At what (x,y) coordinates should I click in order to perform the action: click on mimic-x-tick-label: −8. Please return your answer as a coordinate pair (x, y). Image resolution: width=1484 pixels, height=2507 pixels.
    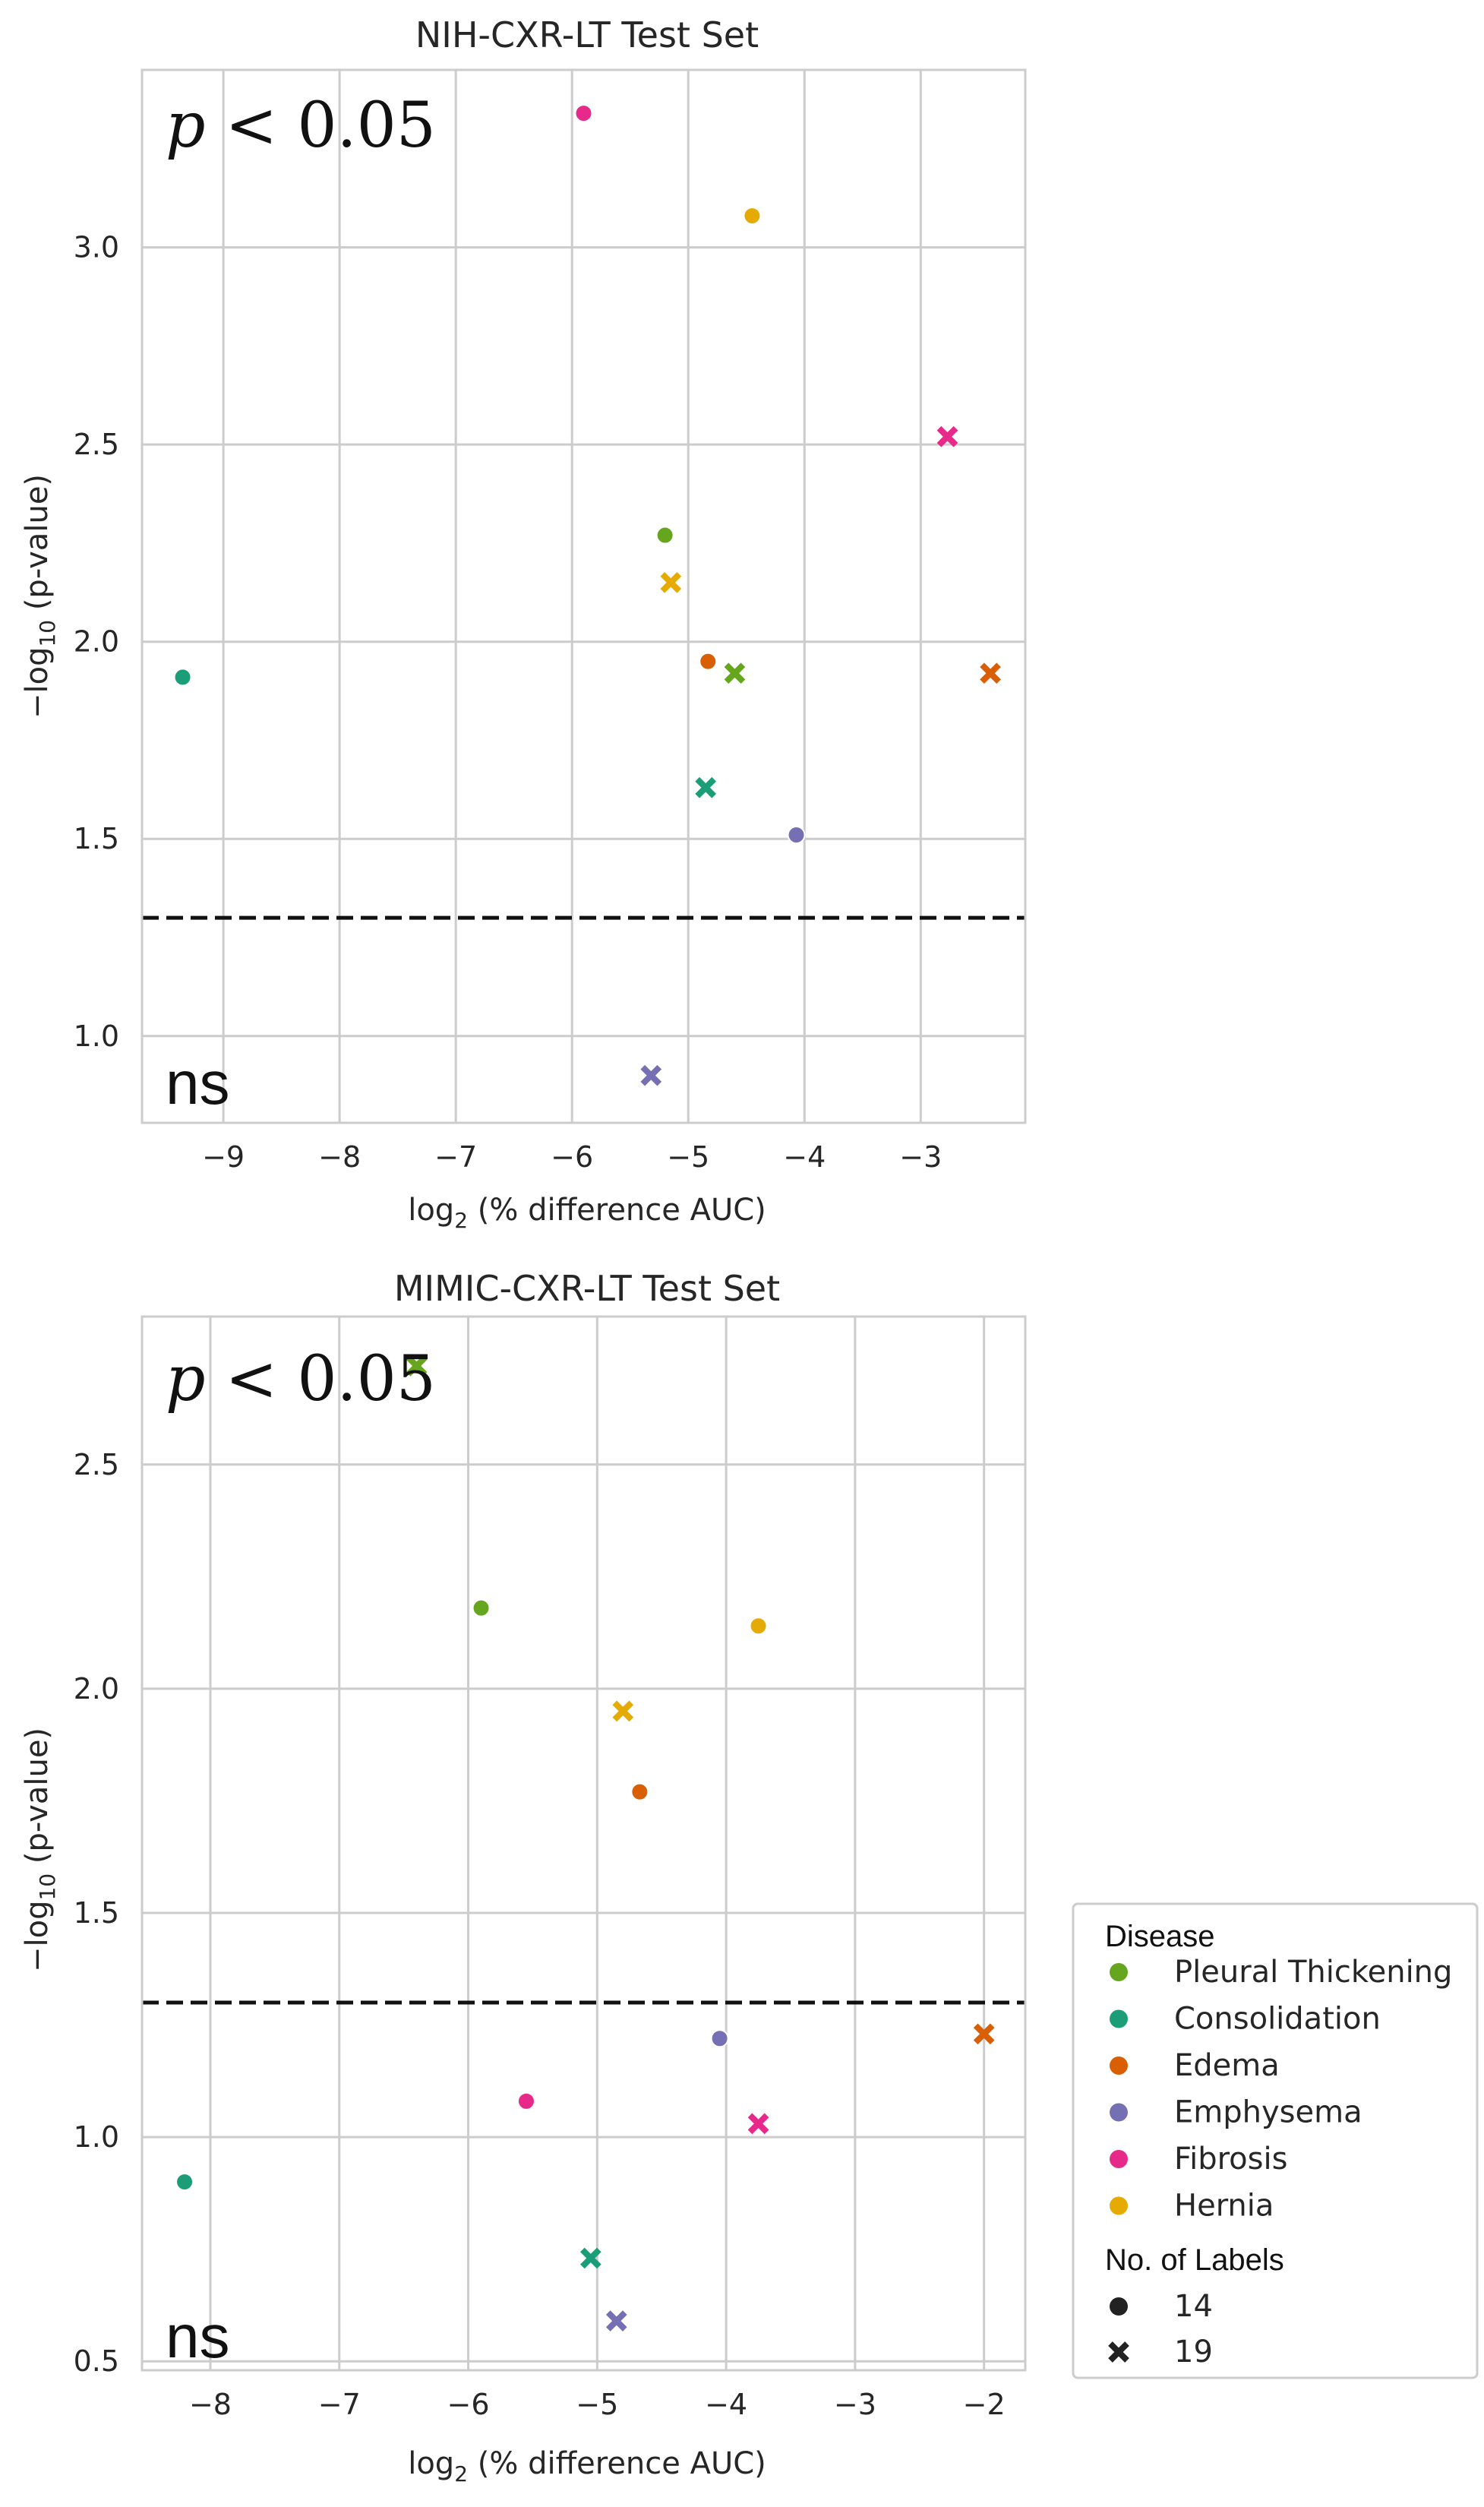
    Looking at the image, I should click on (210, 2404).